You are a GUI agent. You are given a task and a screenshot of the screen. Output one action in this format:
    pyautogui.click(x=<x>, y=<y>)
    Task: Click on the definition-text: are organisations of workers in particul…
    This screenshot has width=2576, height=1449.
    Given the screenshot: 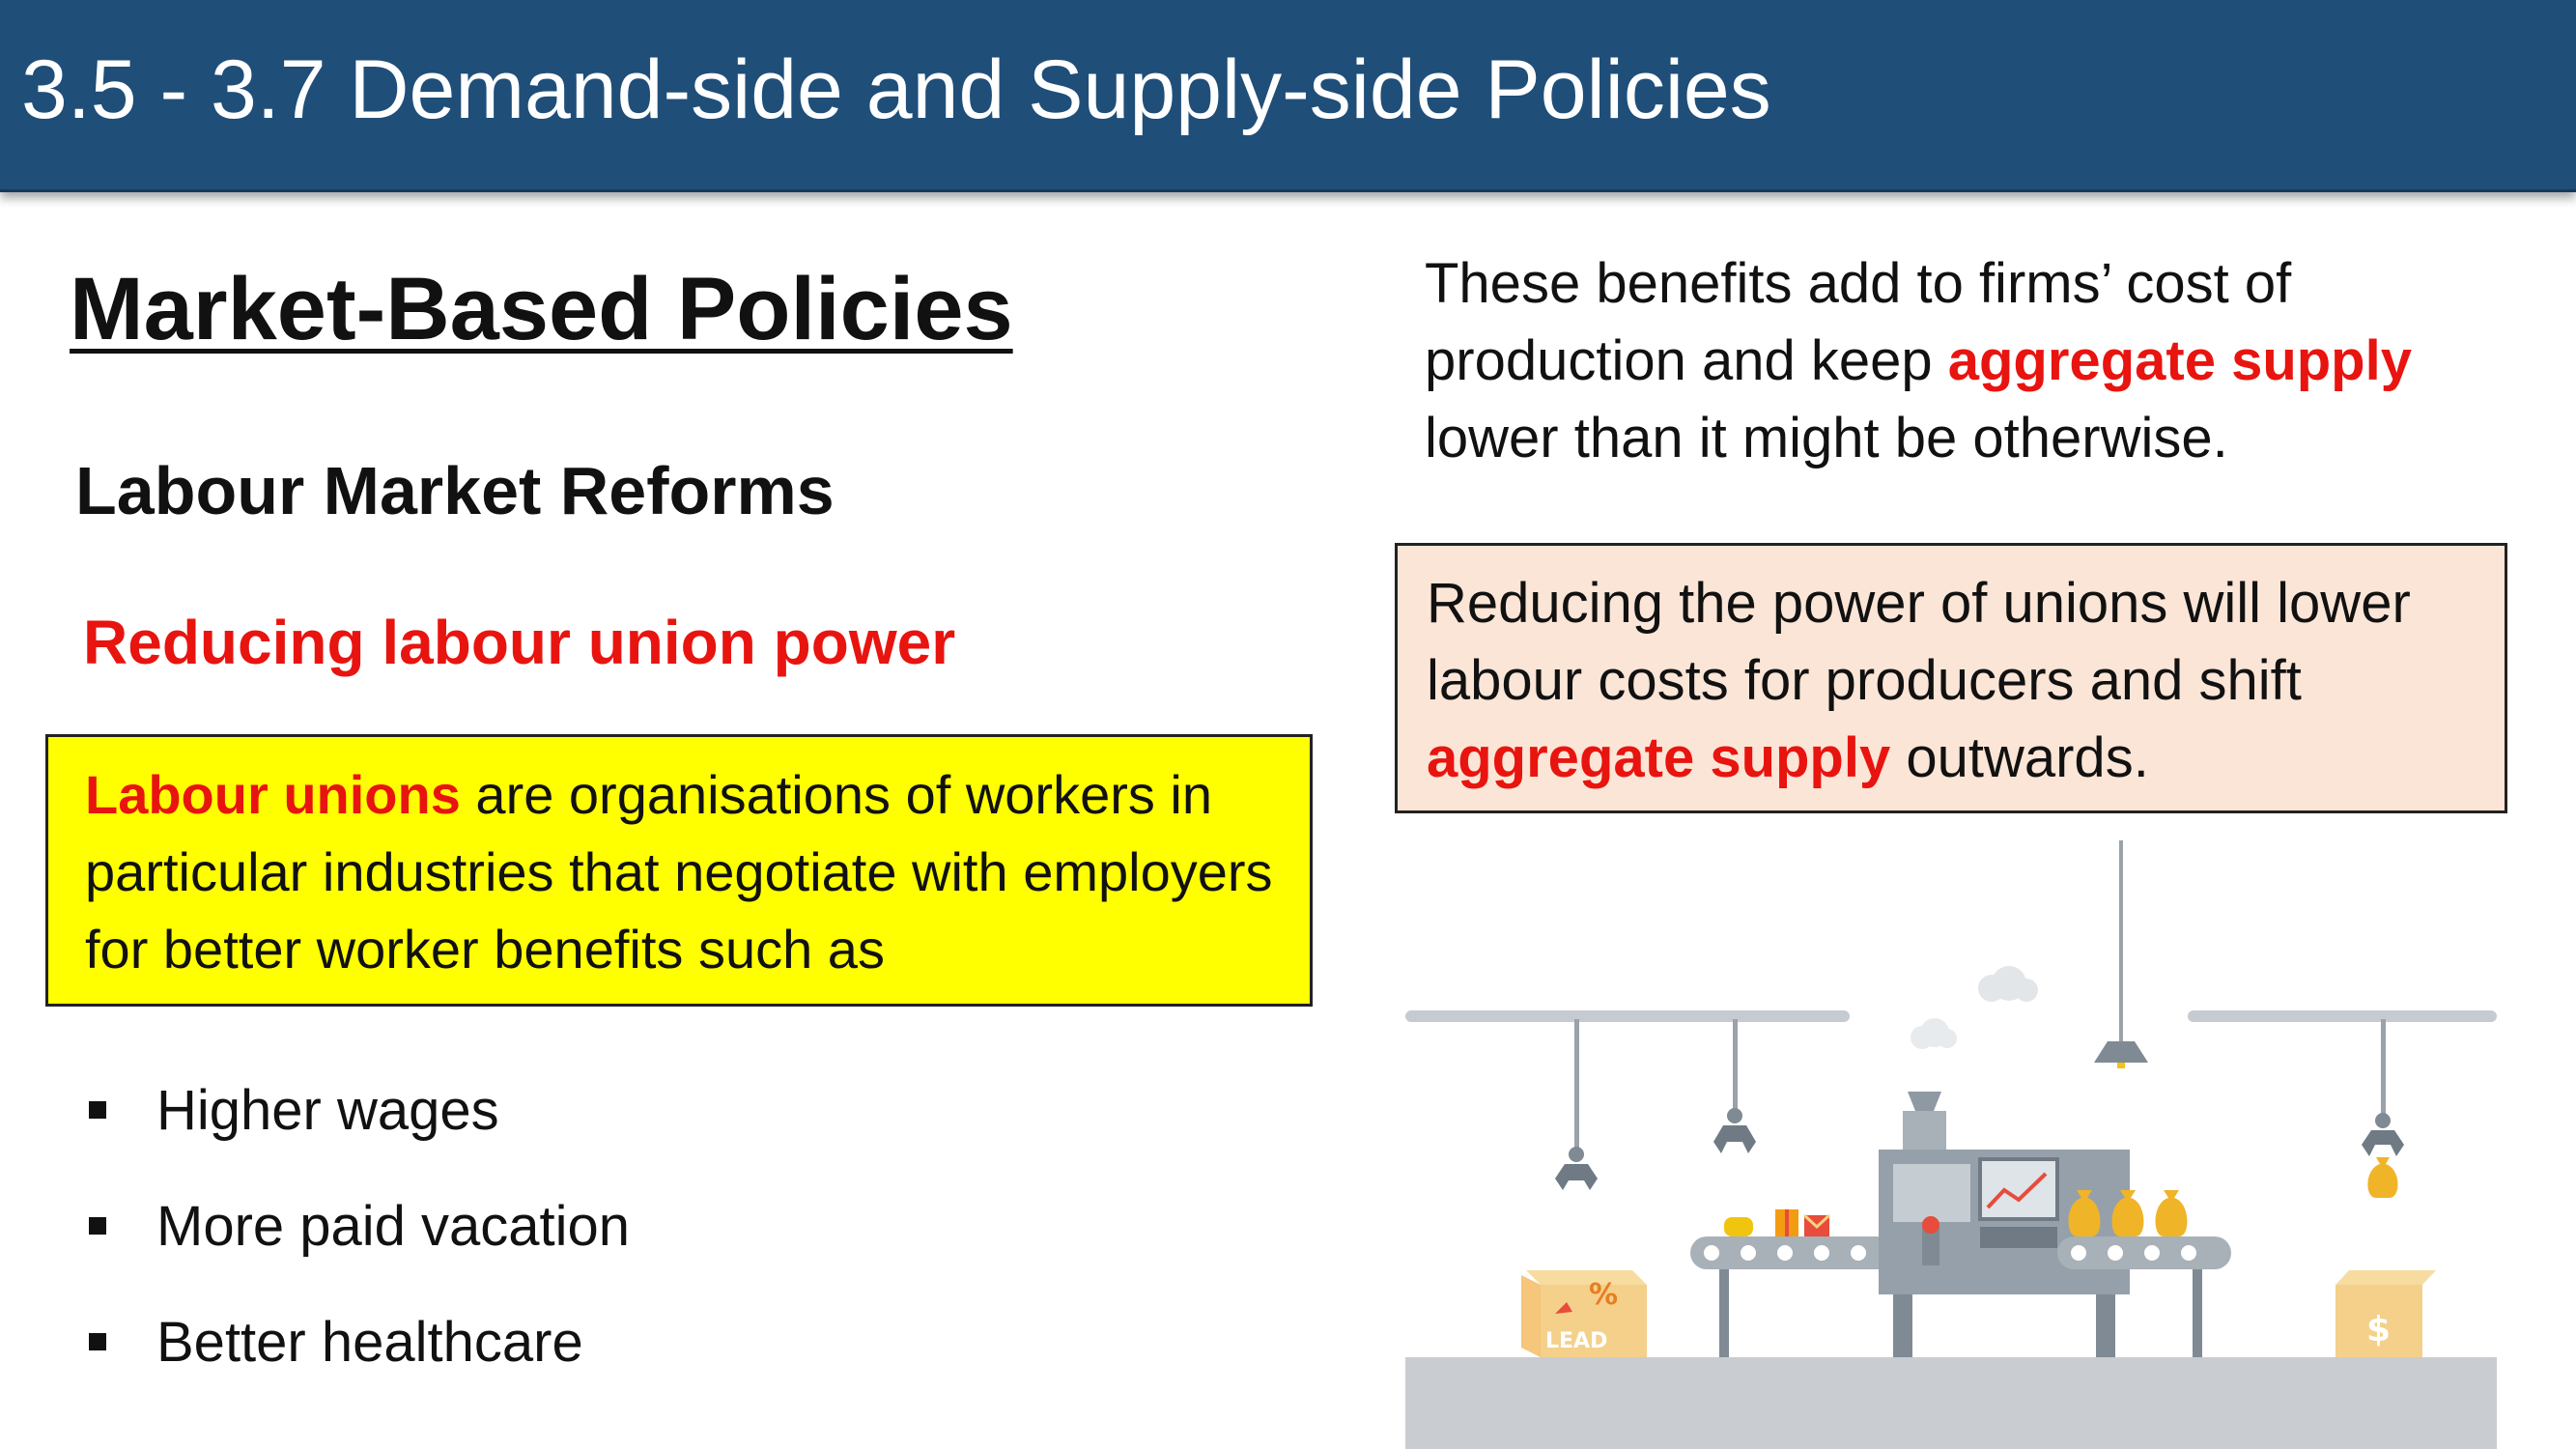 What is the action you would take?
    pyautogui.click(x=679, y=872)
    